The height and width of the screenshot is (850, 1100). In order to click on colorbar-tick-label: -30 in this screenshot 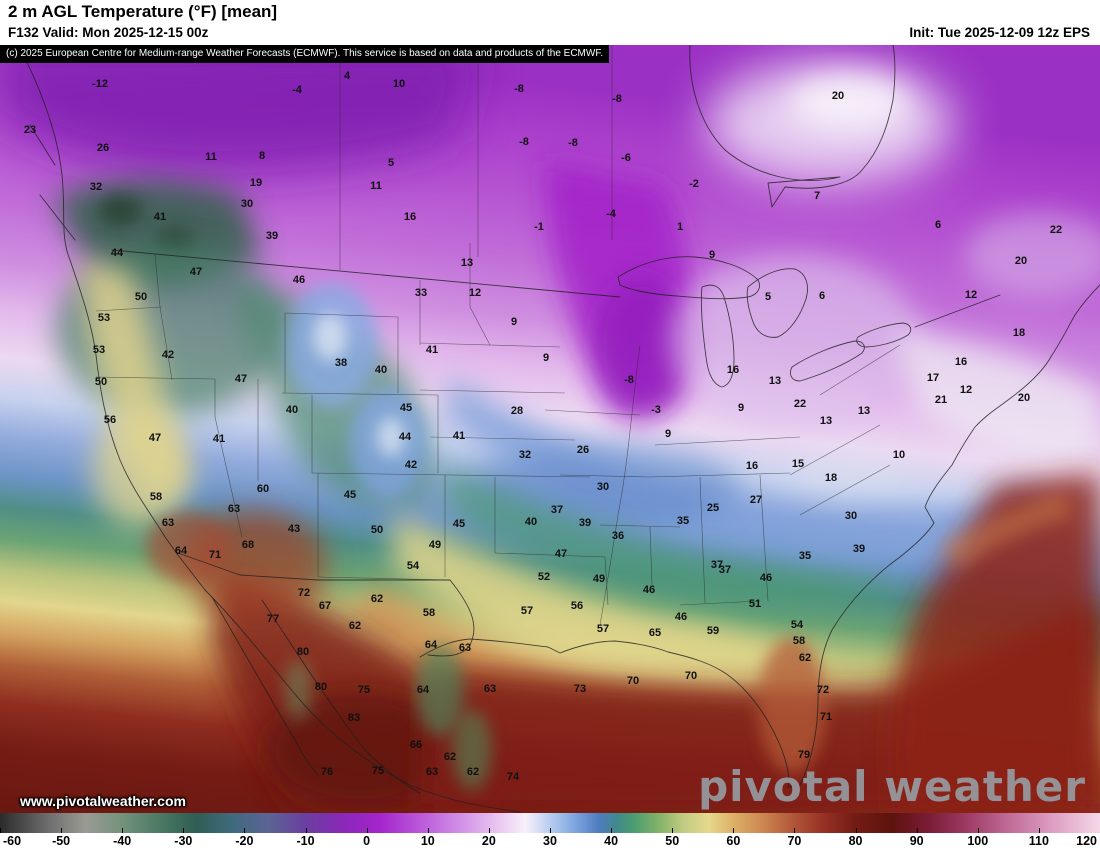, I will do `click(183, 841)`.